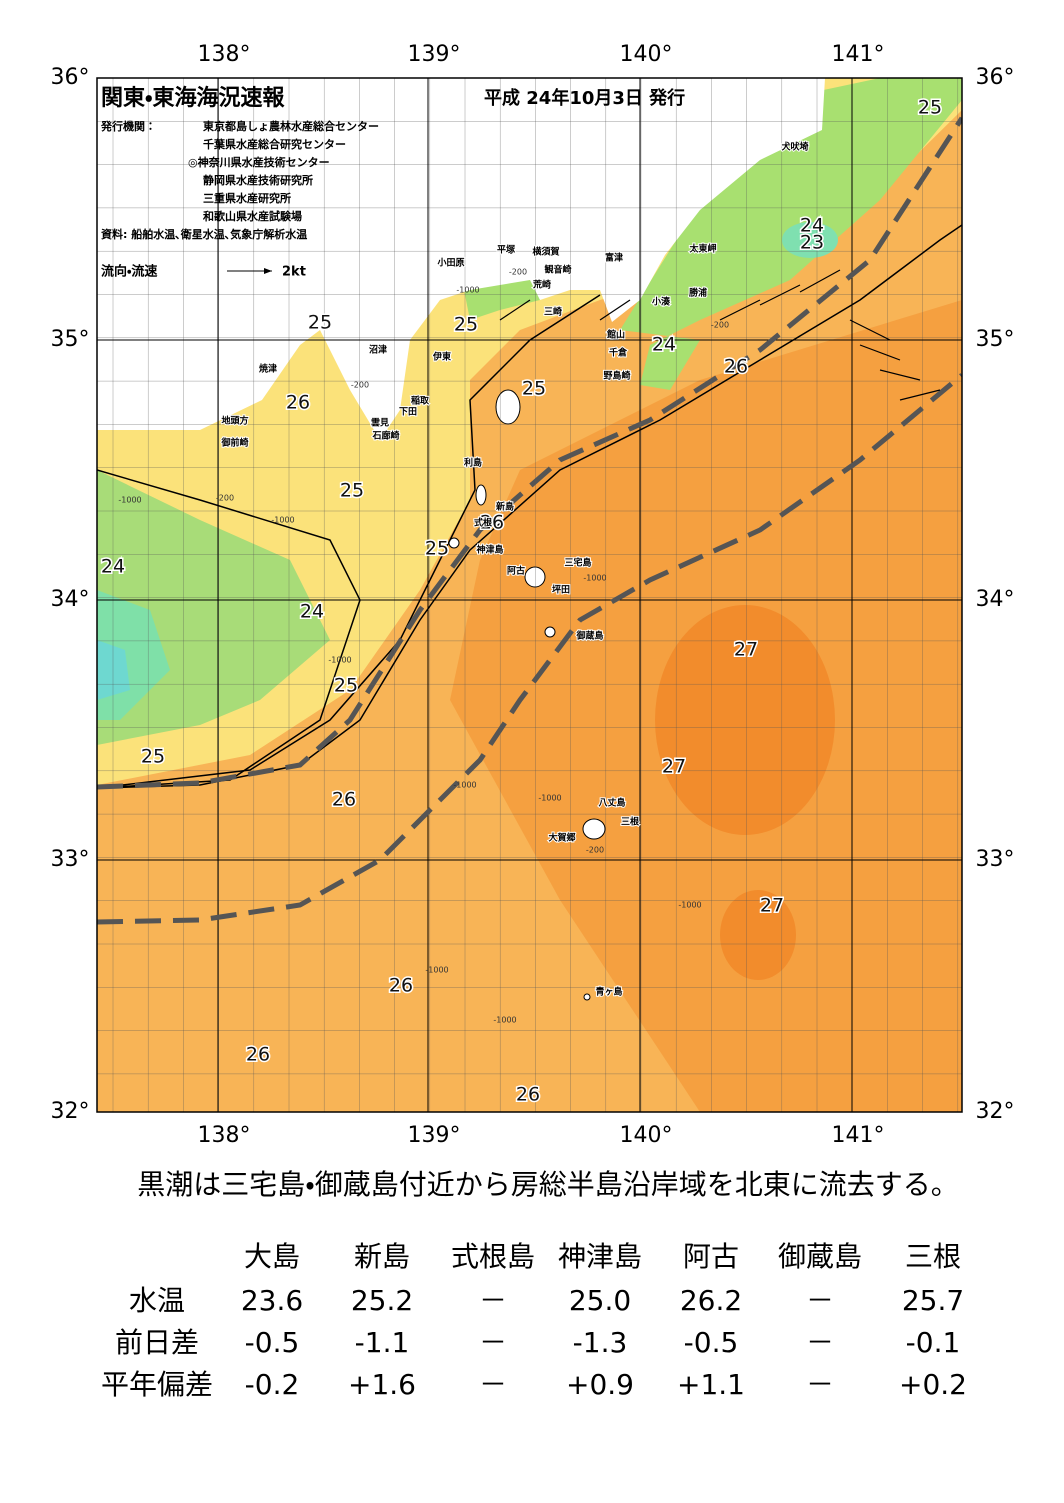 The width and height of the screenshot is (1064, 1503). I want to click on table-header: 阿古, so click(711, 1256).